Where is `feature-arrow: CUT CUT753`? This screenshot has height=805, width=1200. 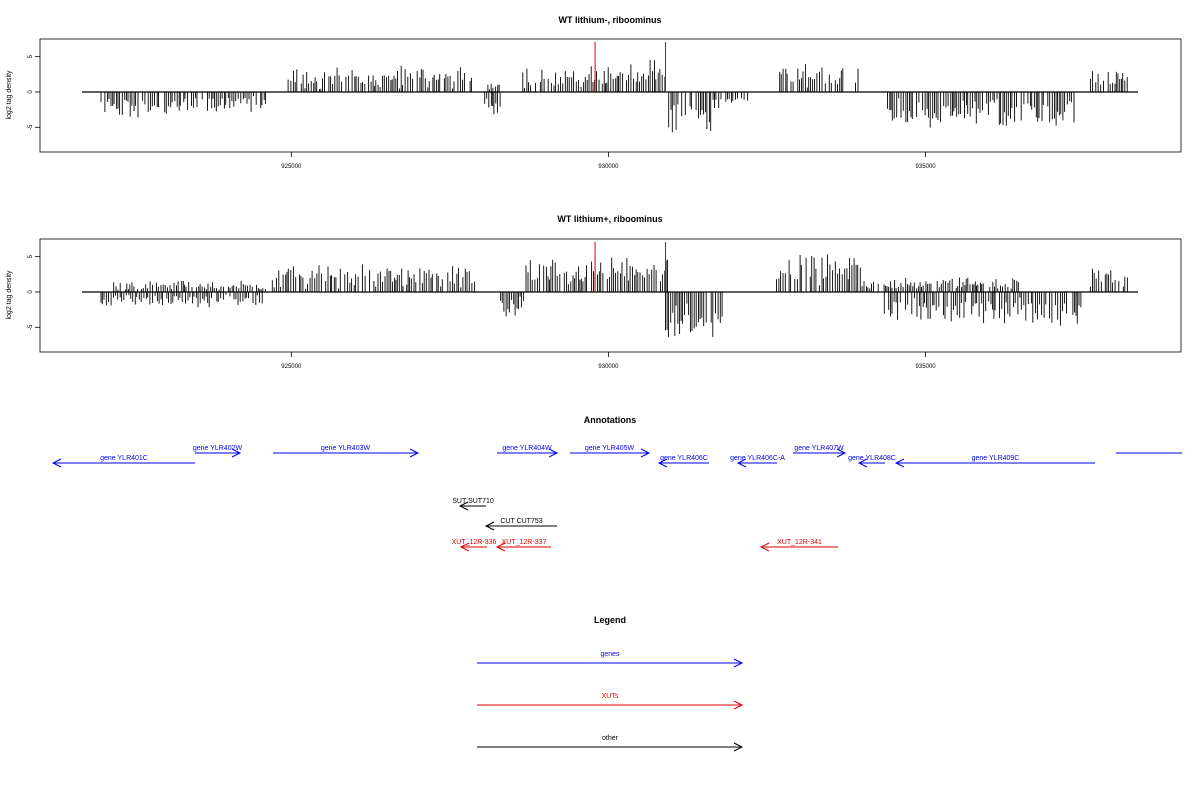 feature-arrow: CUT CUT753 is located at coordinates (520, 524).